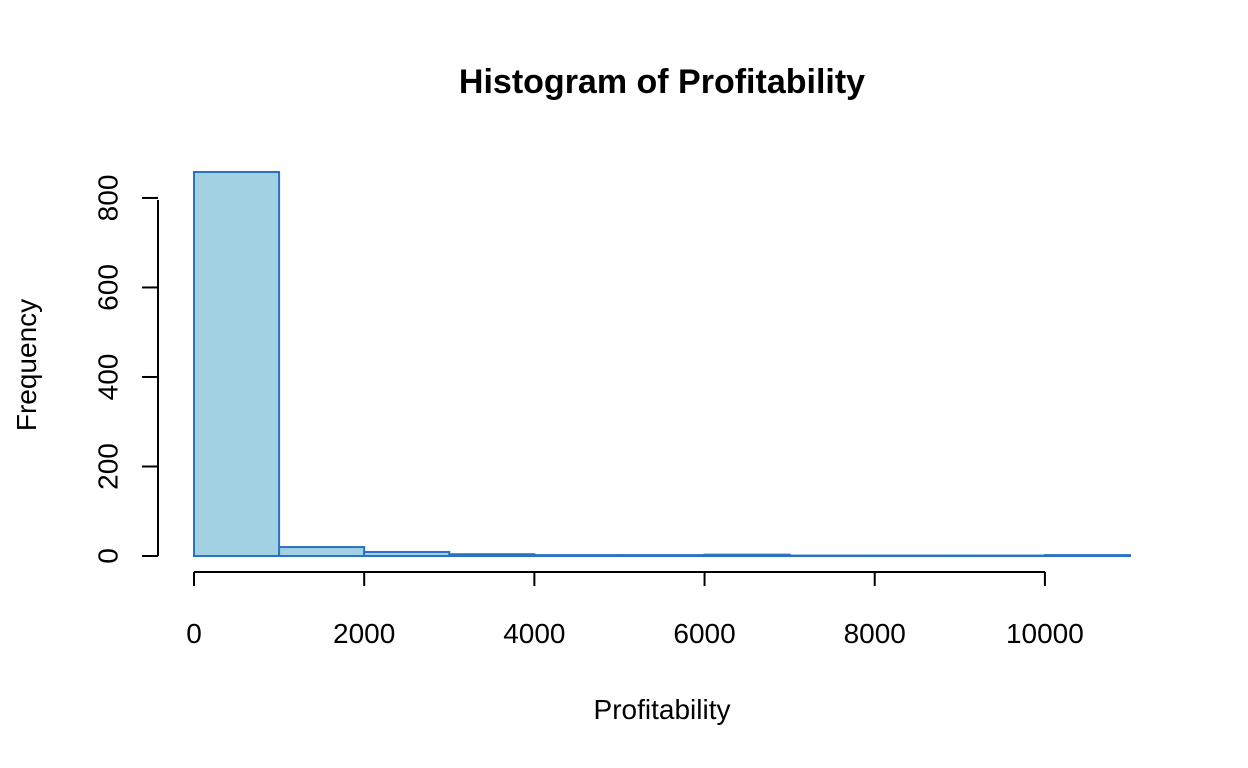 The height and width of the screenshot is (768, 1248). I want to click on y-tick-label: 400, so click(108, 377).